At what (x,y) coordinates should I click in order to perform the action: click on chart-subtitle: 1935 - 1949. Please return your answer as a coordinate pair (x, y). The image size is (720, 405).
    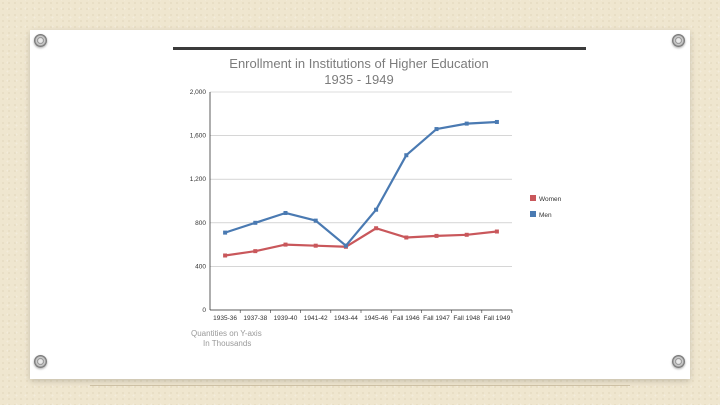
    Looking at the image, I should click on (358, 79).